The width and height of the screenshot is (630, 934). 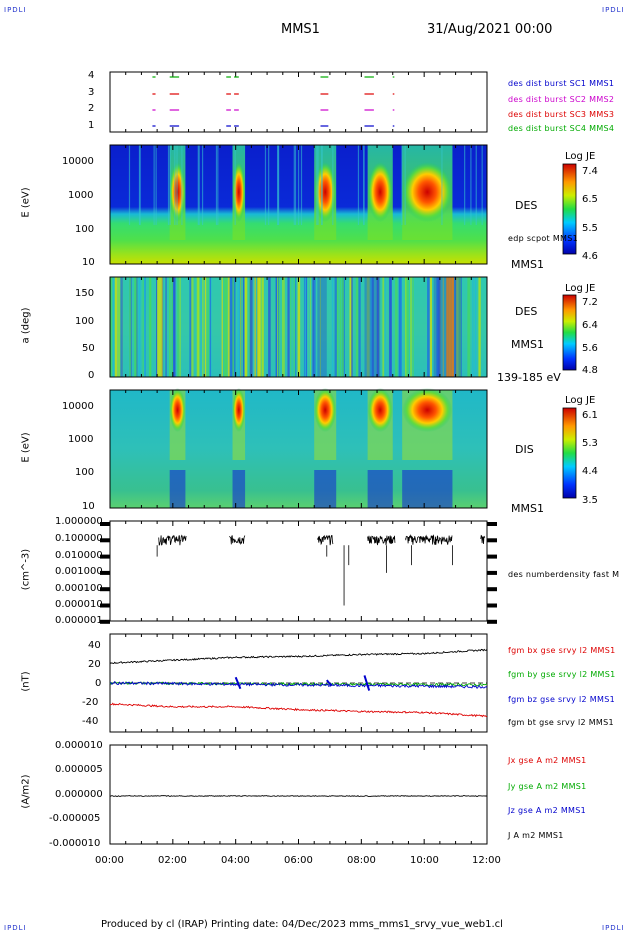 What do you see at coordinates (527, 344) in the screenshot?
I see `spacecraft-label-des-pitch: MMS1` at bounding box center [527, 344].